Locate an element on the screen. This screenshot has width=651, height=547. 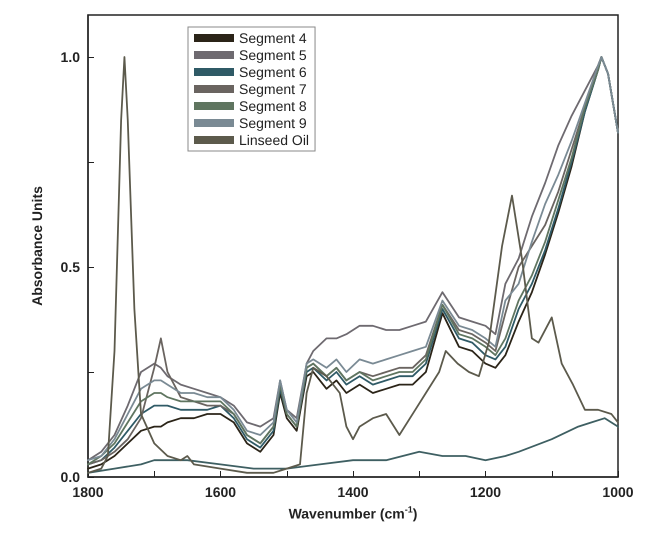
legend-label: Segment 7 is located at coordinates (273, 89).